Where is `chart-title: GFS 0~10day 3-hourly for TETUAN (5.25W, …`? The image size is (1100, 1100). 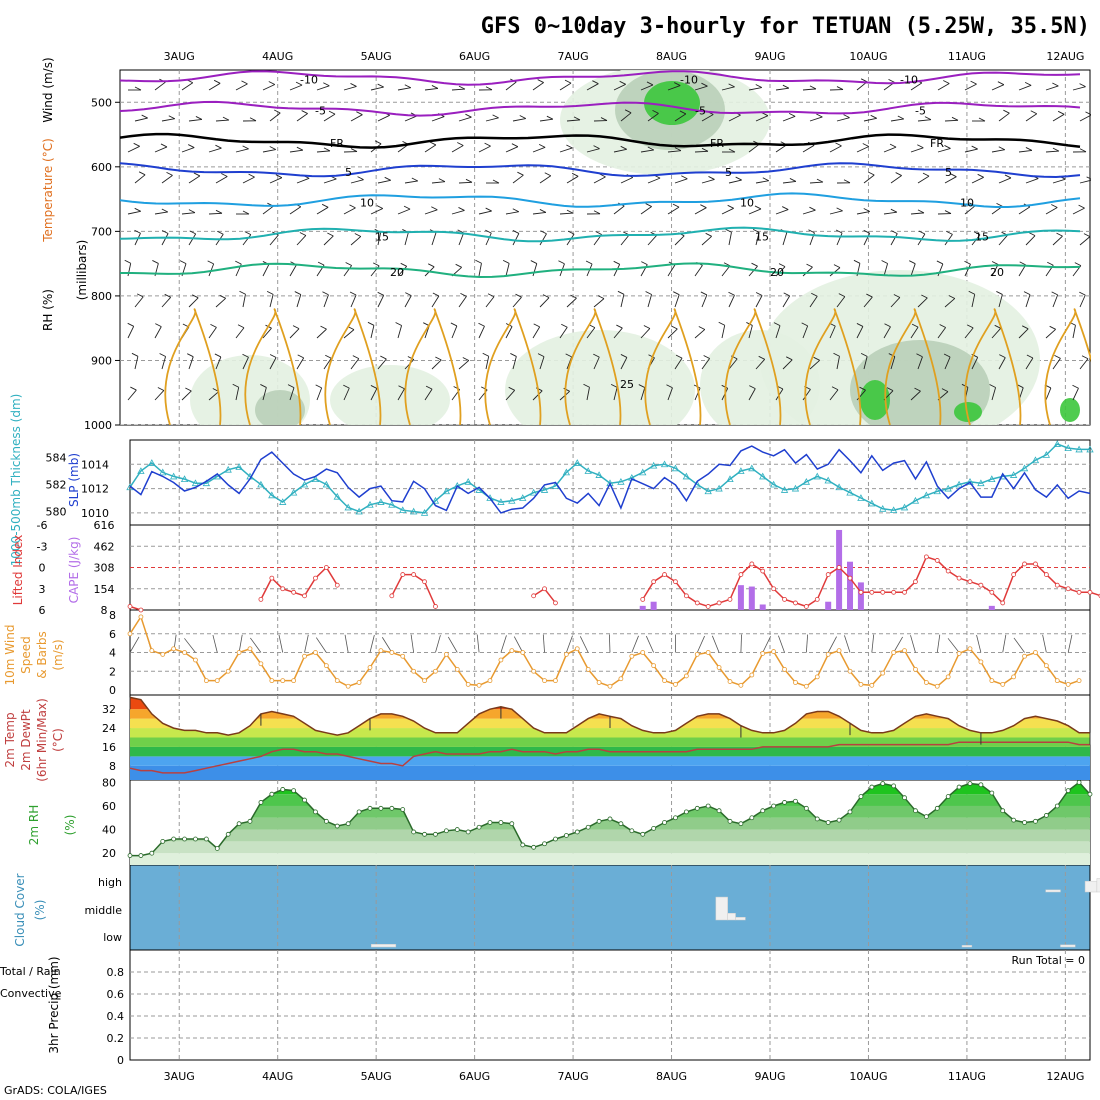
chart-title: GFS 0~10day 3-hourly for TETUAN (5.25W, … is located at coordinates (785, 26).